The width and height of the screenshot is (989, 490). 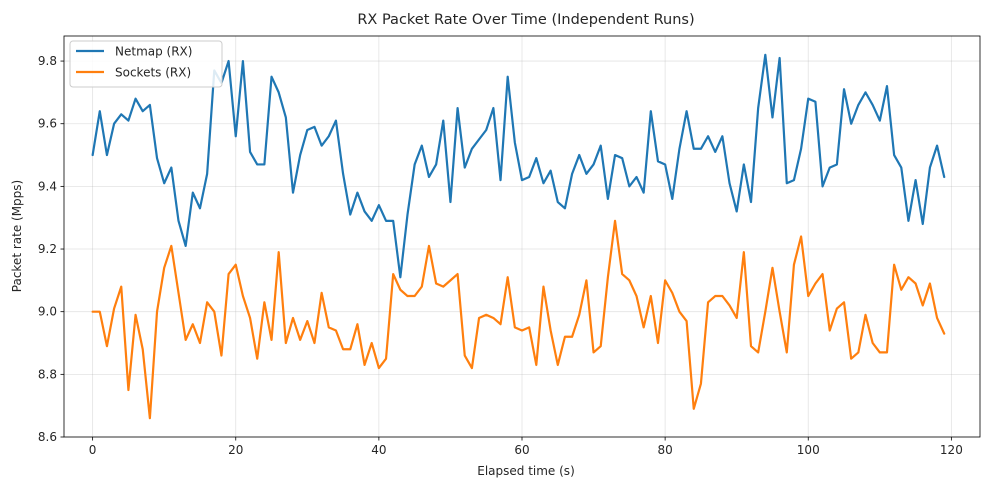 I want to click on legend-label-sockets: Sockets (RX), so click(x=153, y=73).